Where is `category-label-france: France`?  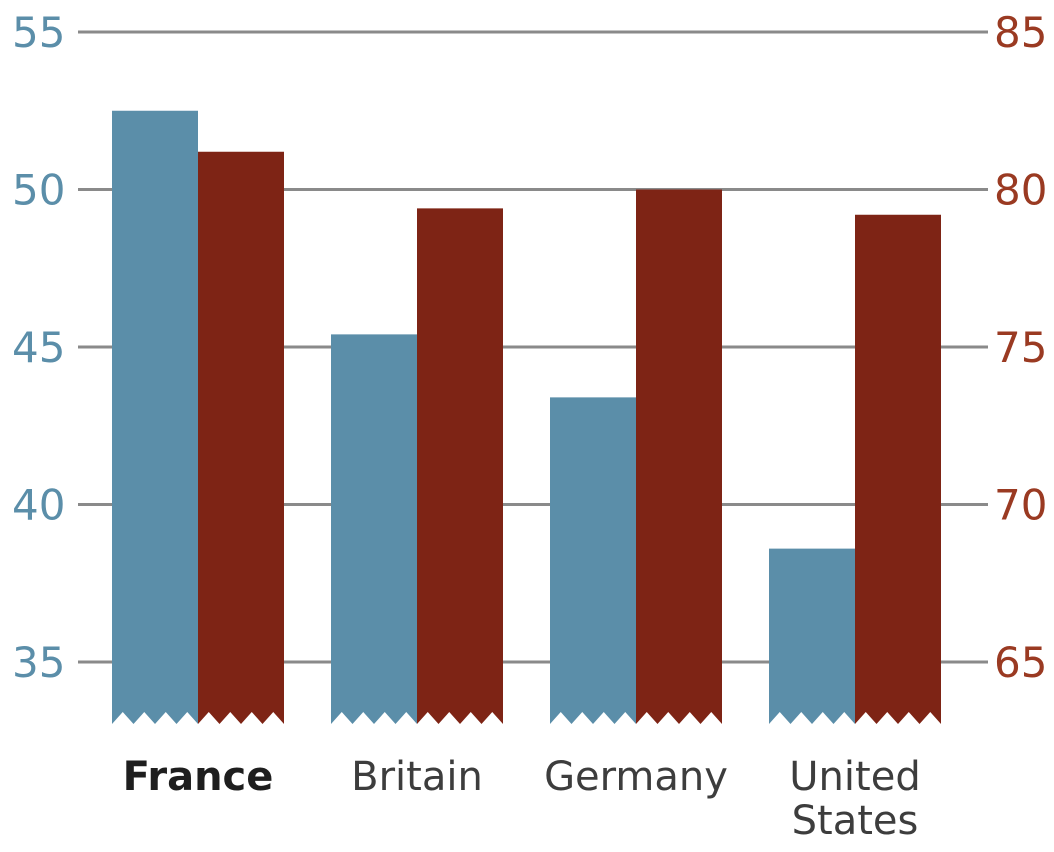
category-label-france: France is located at coordinates (198, 777).